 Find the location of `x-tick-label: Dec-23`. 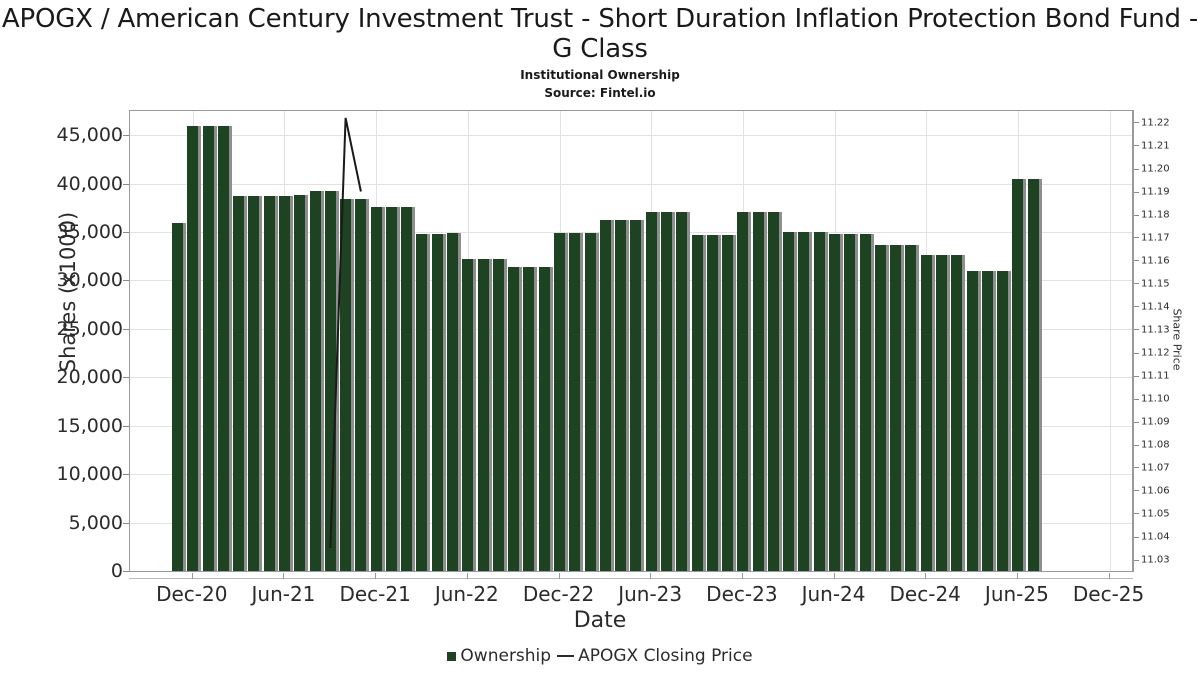

x-tick-label: Dec-23 is located at coordinates (742, 594).